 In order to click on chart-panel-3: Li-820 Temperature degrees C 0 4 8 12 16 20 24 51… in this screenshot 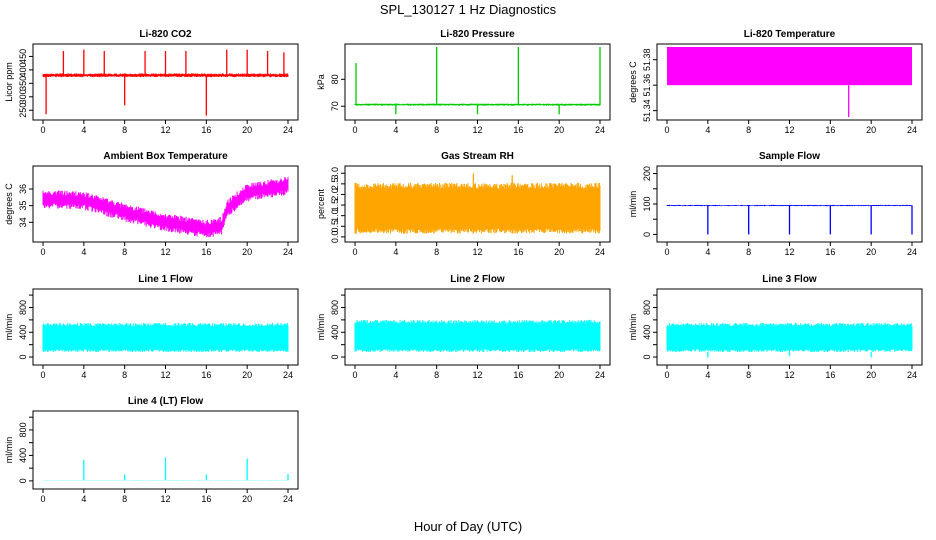, I will do `click(775, 82)`.